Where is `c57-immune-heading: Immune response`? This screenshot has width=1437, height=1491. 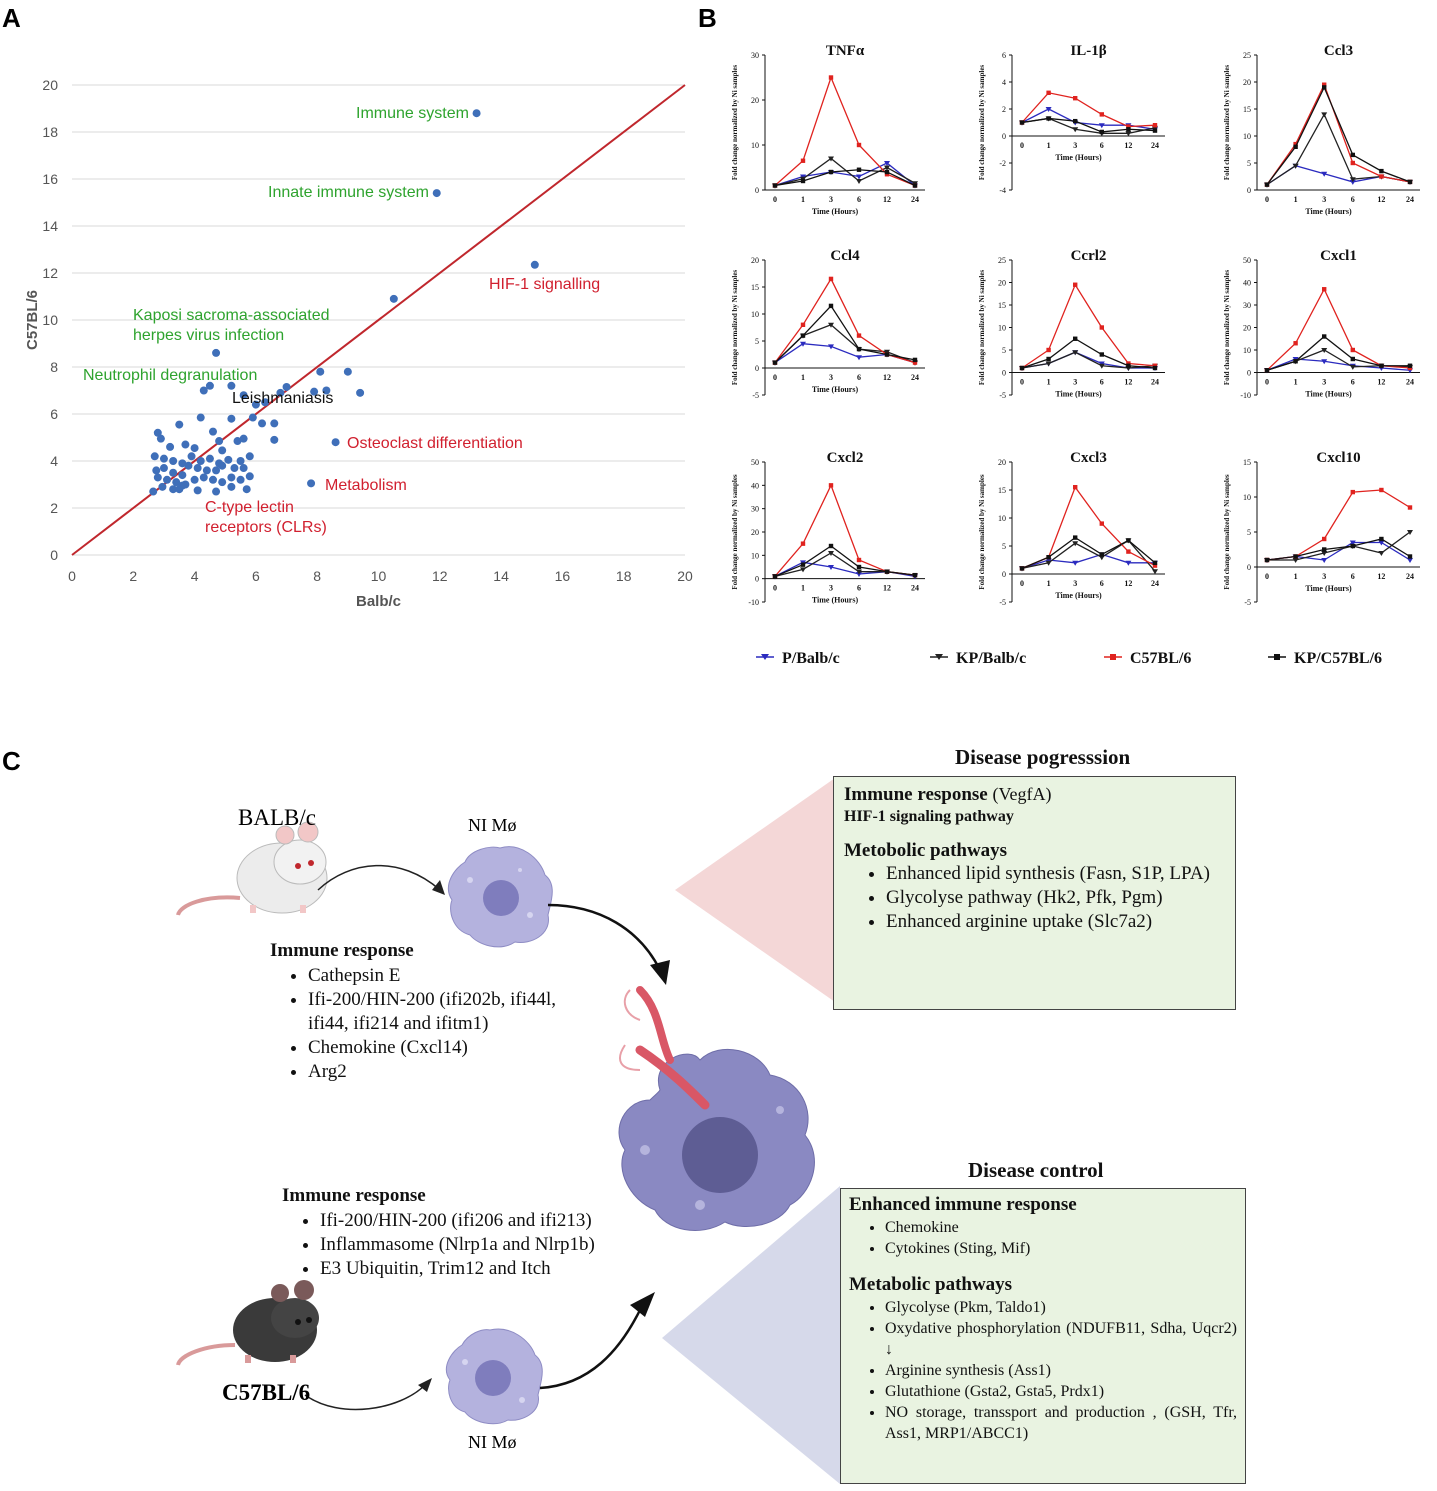
c57-immune-heading: Immune response is located at coordinates (354, 1195).